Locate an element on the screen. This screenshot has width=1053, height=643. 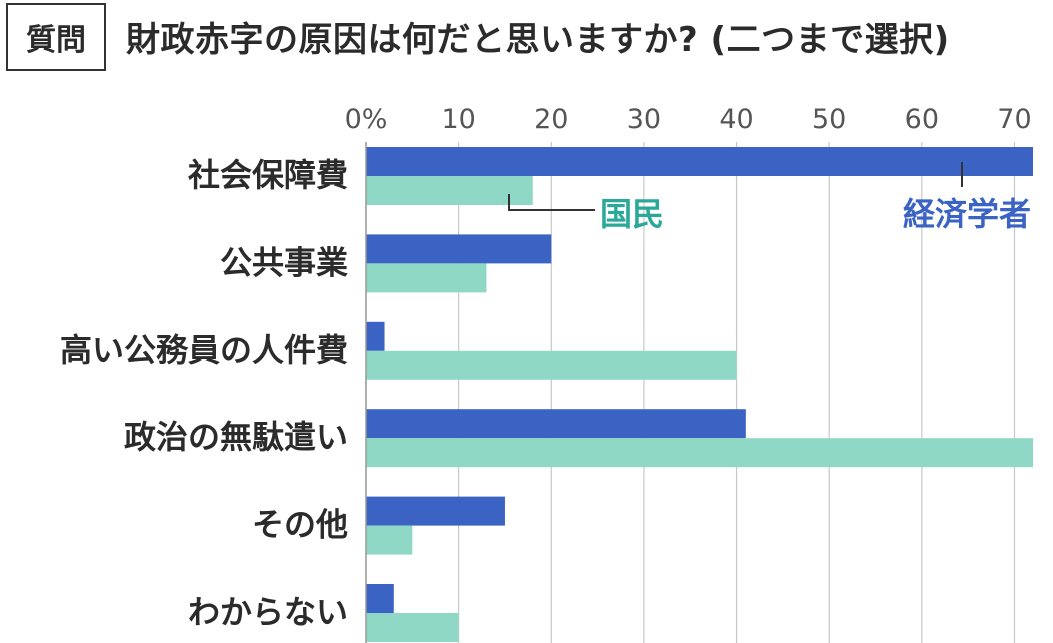
legend-label-economists: 経済学者 is located at coordinates (967, 214).